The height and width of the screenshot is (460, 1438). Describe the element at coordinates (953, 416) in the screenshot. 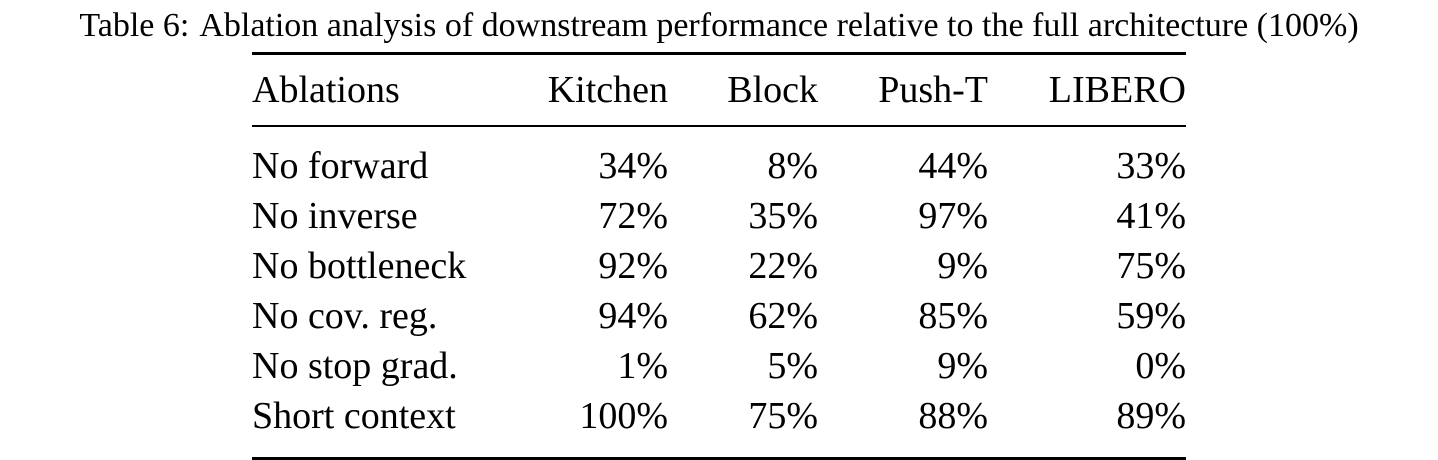

I see `cell-push-t: 88%` at that location.